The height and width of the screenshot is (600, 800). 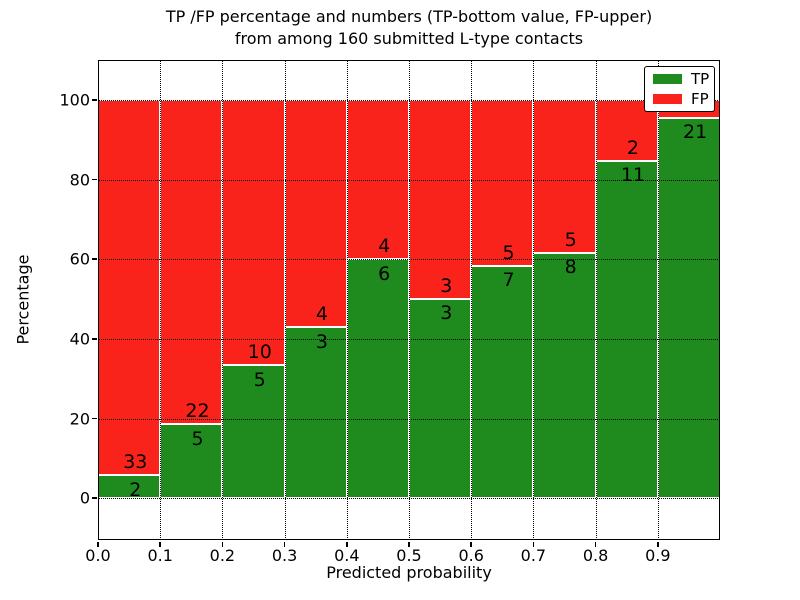 I want to click on tp-count-label: 2, so click(x=135, y=489).